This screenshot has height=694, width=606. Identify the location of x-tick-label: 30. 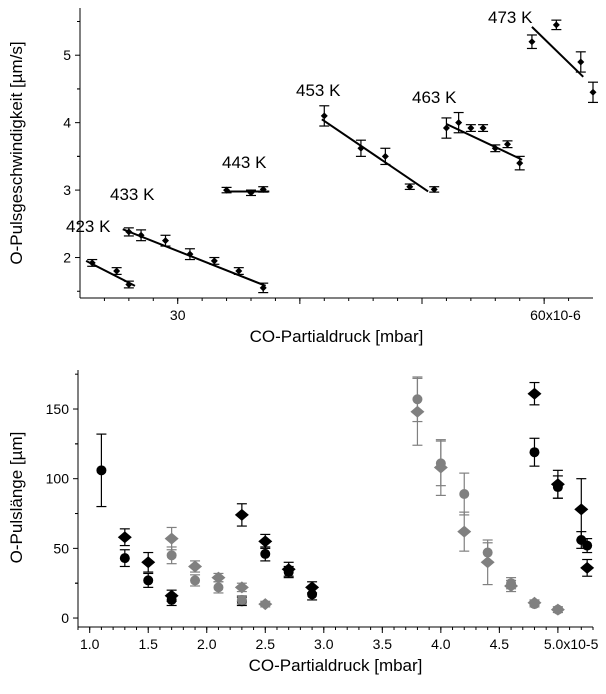
(178, 315).